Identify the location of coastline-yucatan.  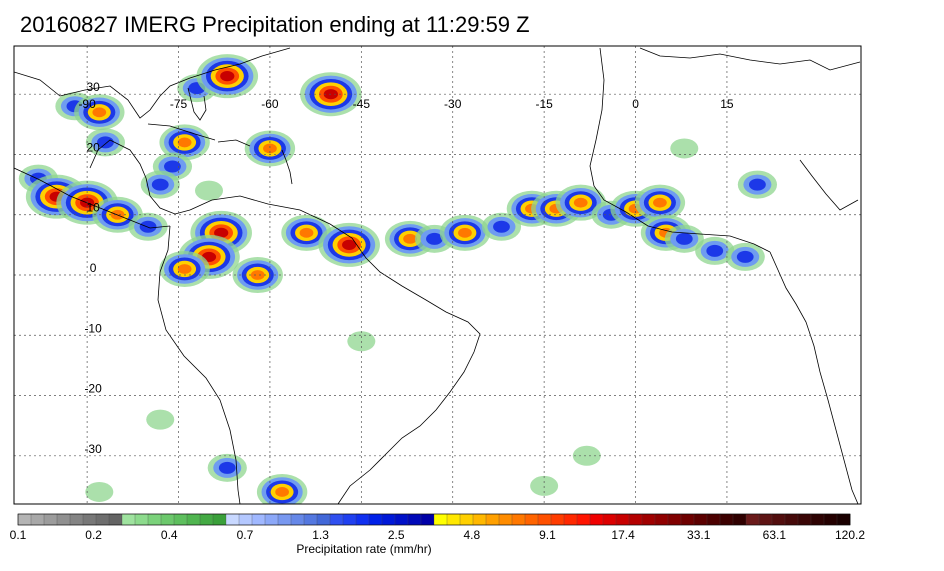
(118, 159).